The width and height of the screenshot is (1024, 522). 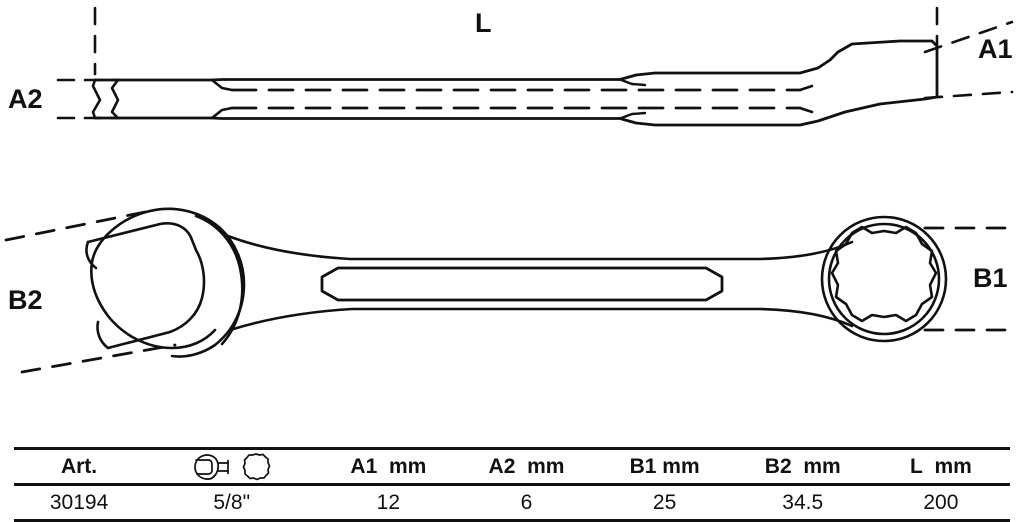 I want to click on cell-a1: 12, so click(x=388, y=503).